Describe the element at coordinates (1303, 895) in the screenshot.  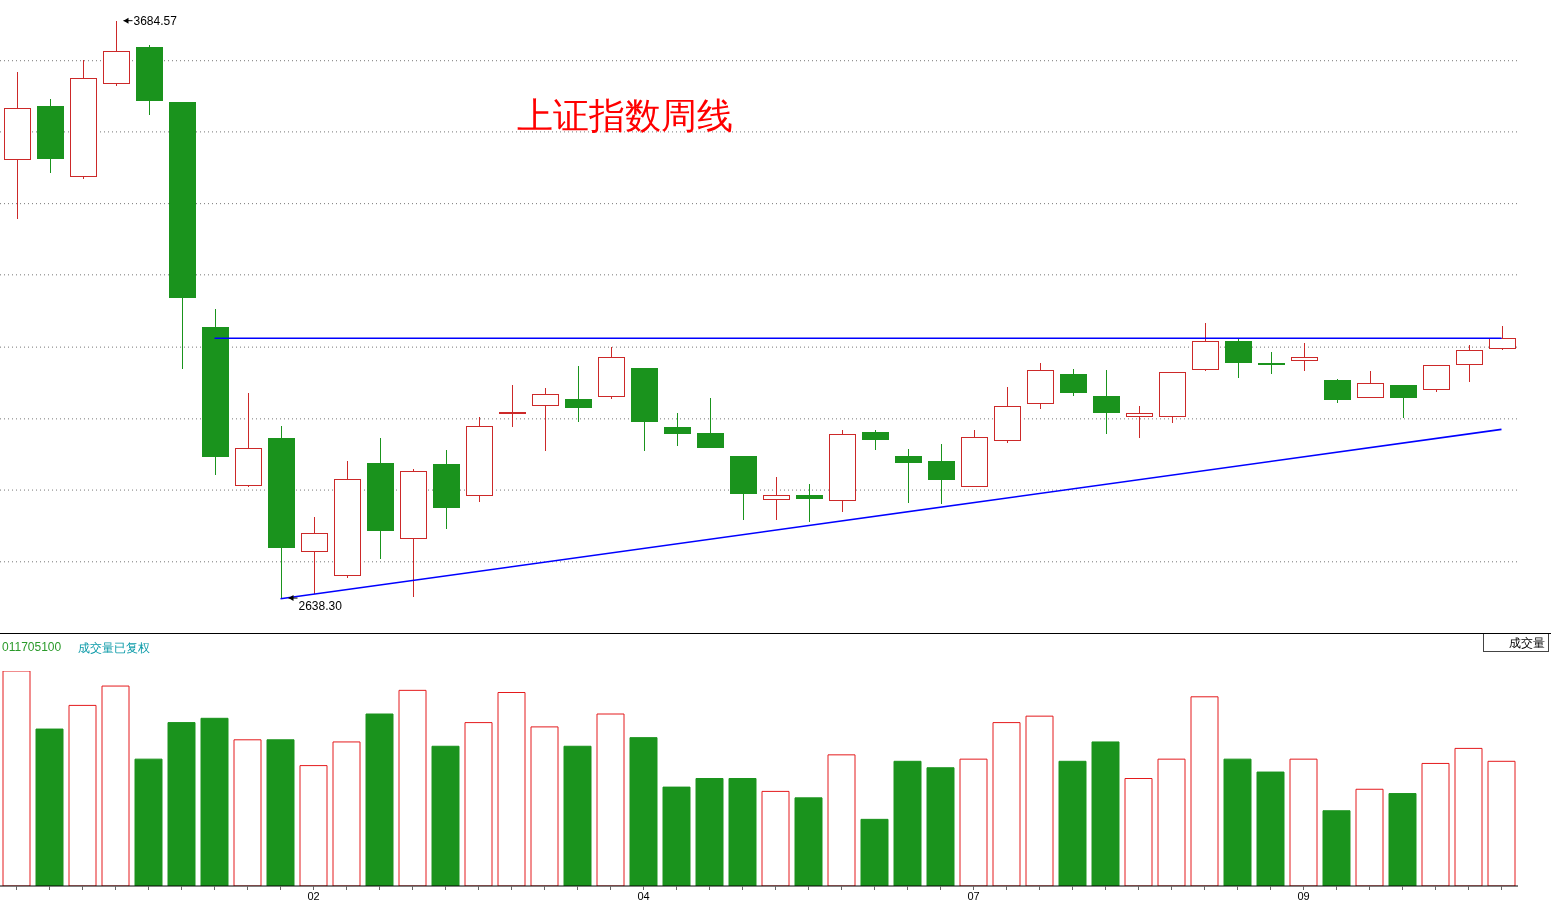
I see `x-tick-label: 09` at that location.